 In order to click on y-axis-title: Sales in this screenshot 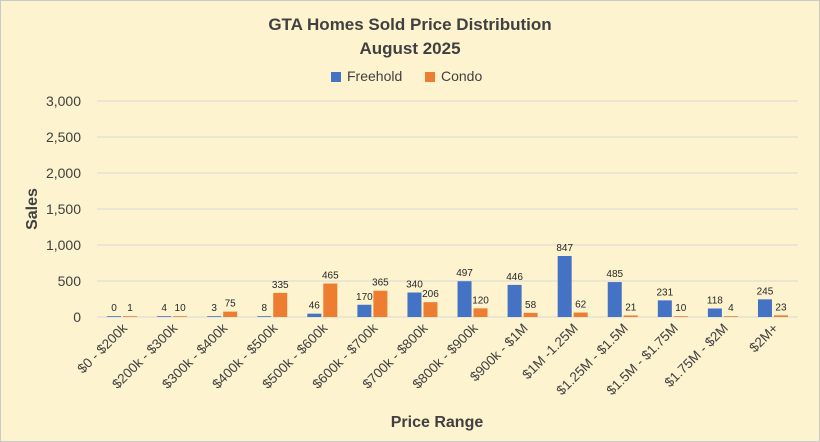, I will do `click(32, 209)`.